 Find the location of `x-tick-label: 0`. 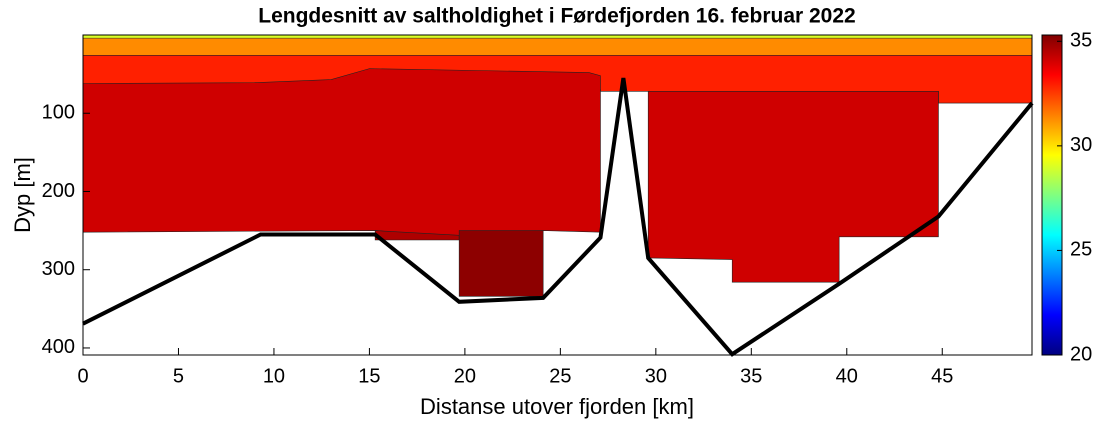

x-tick-label: 0 is located at coordinates (82, 376).